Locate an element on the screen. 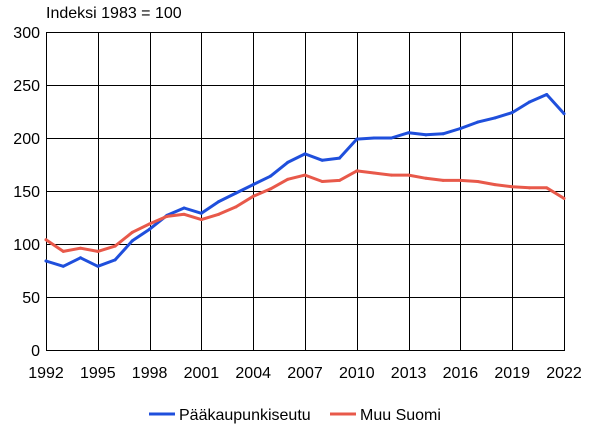  x-tick-label: 1998 is located at coordinates (150, 373).